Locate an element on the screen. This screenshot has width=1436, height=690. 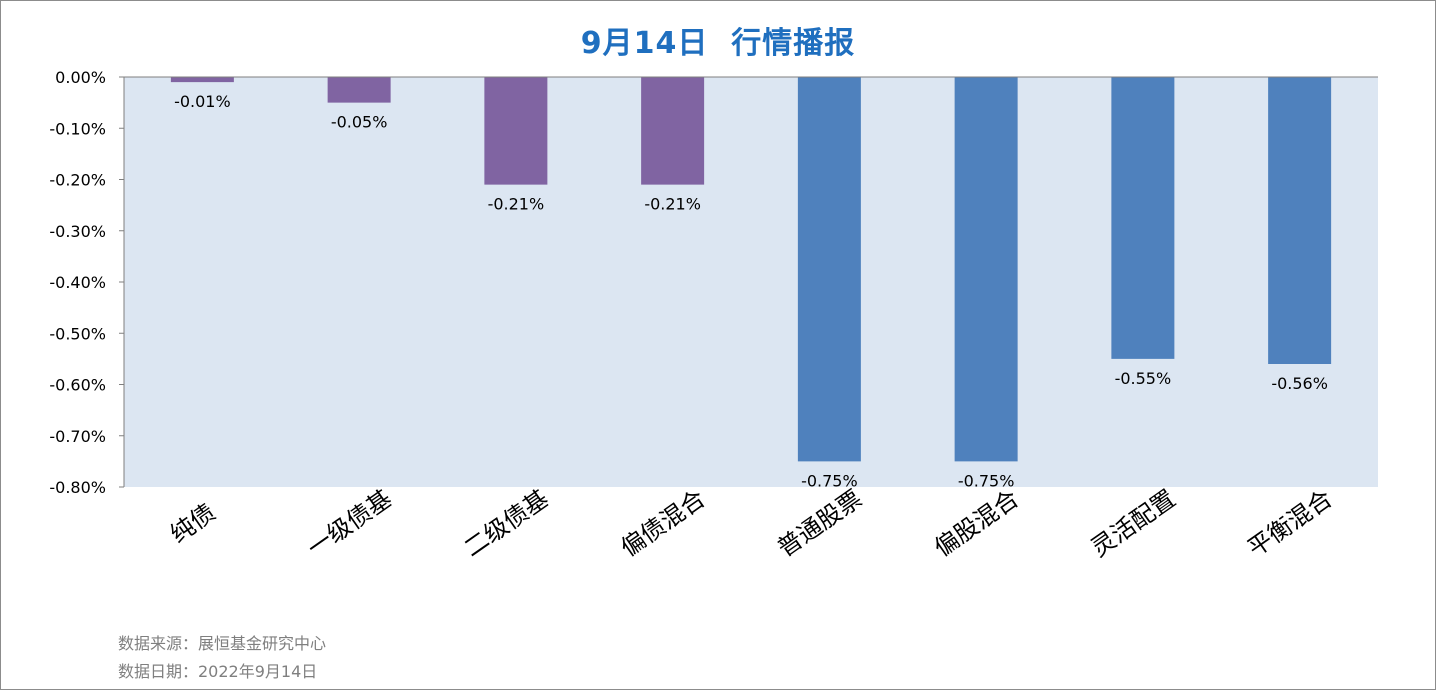
x-tick-label: 纯债 is located at coordinates (192, 523).